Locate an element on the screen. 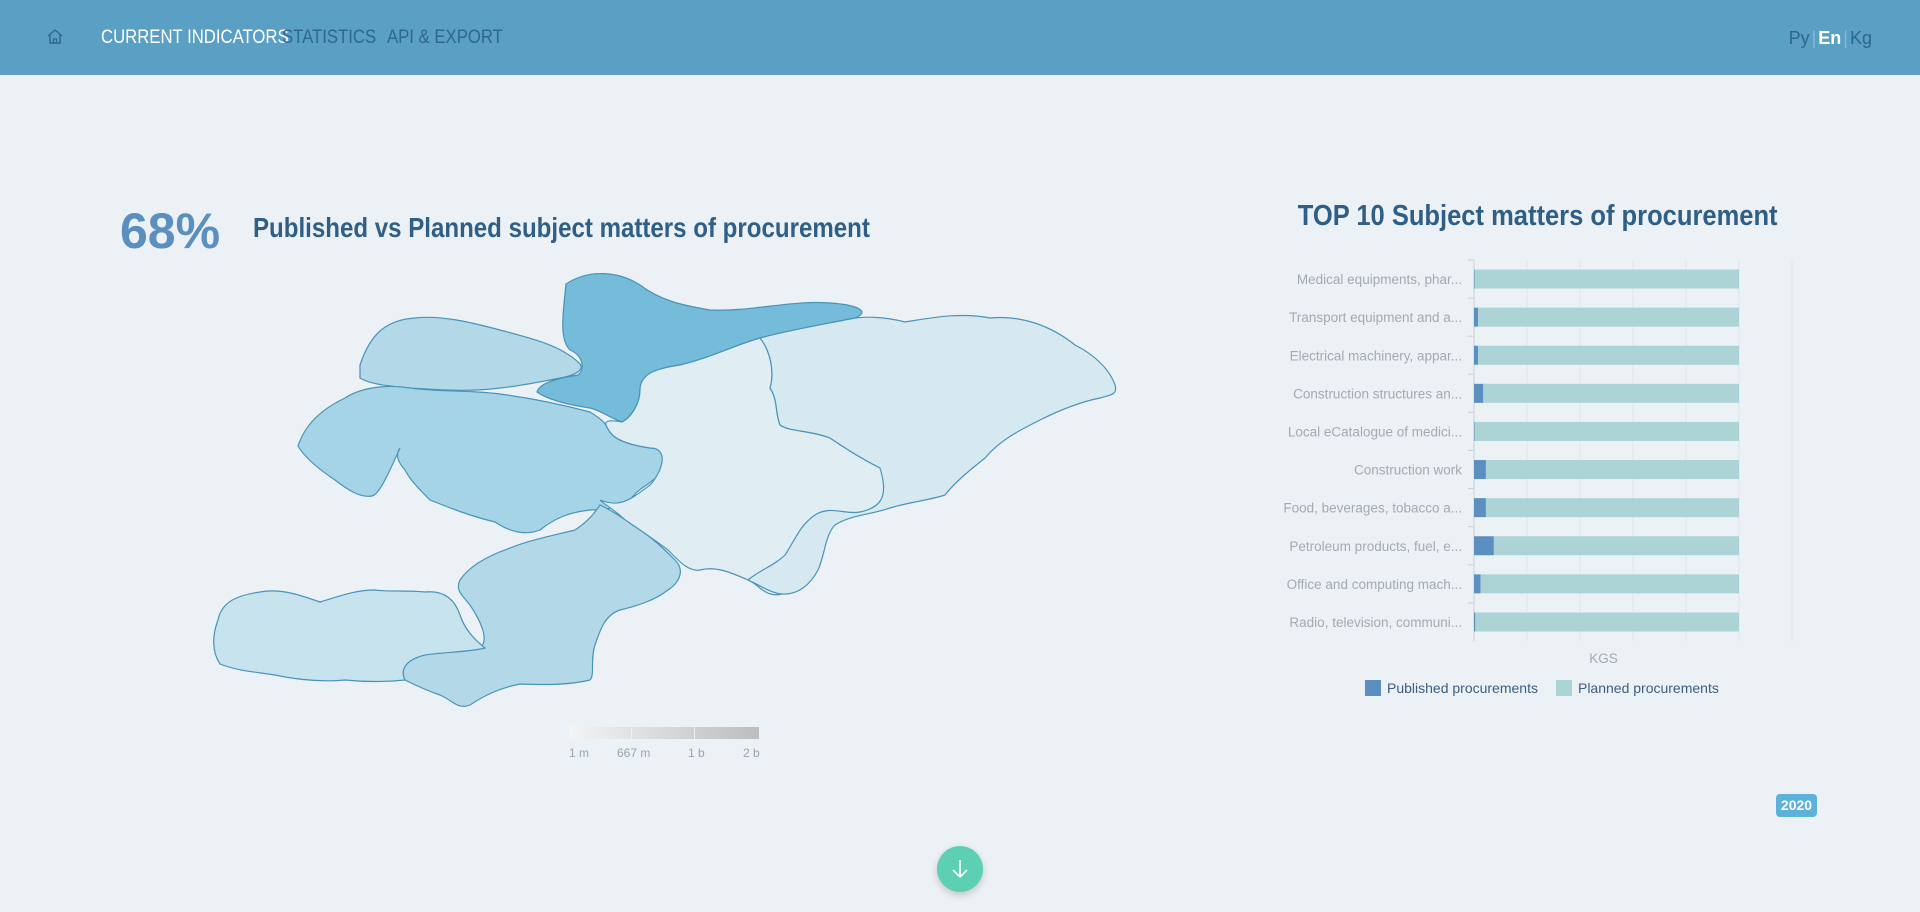 This screenshot has width=1920, height=912. chart-title-text: TOP 10 Subject matters of procurement is located at coordinates (1537, 216).